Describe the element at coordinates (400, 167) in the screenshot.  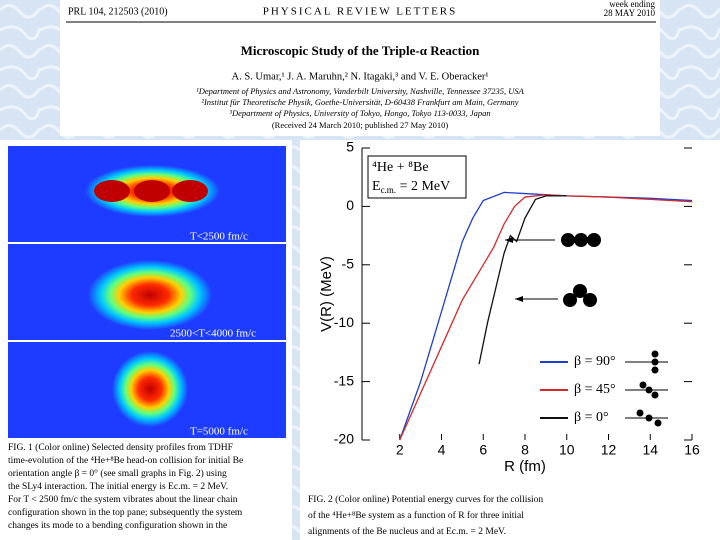
I see `annotation: ⁴He + ⁸Be` at that location.